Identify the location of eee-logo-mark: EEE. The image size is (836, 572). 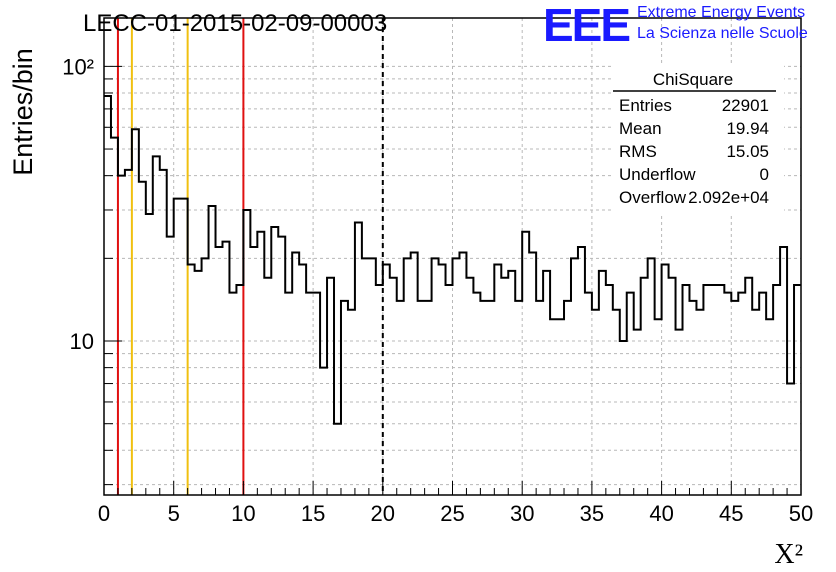
(587, 25).